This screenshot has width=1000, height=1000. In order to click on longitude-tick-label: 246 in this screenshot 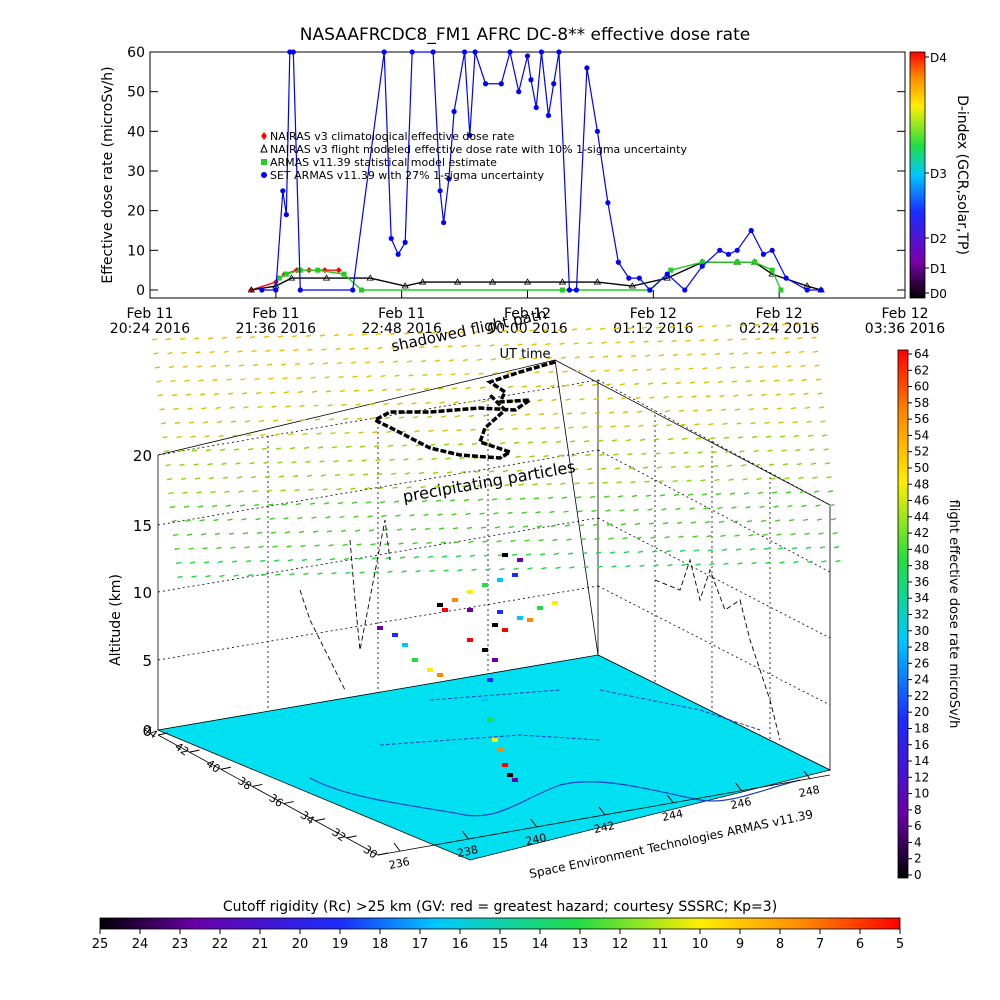, I will do `click(740, 803)`.